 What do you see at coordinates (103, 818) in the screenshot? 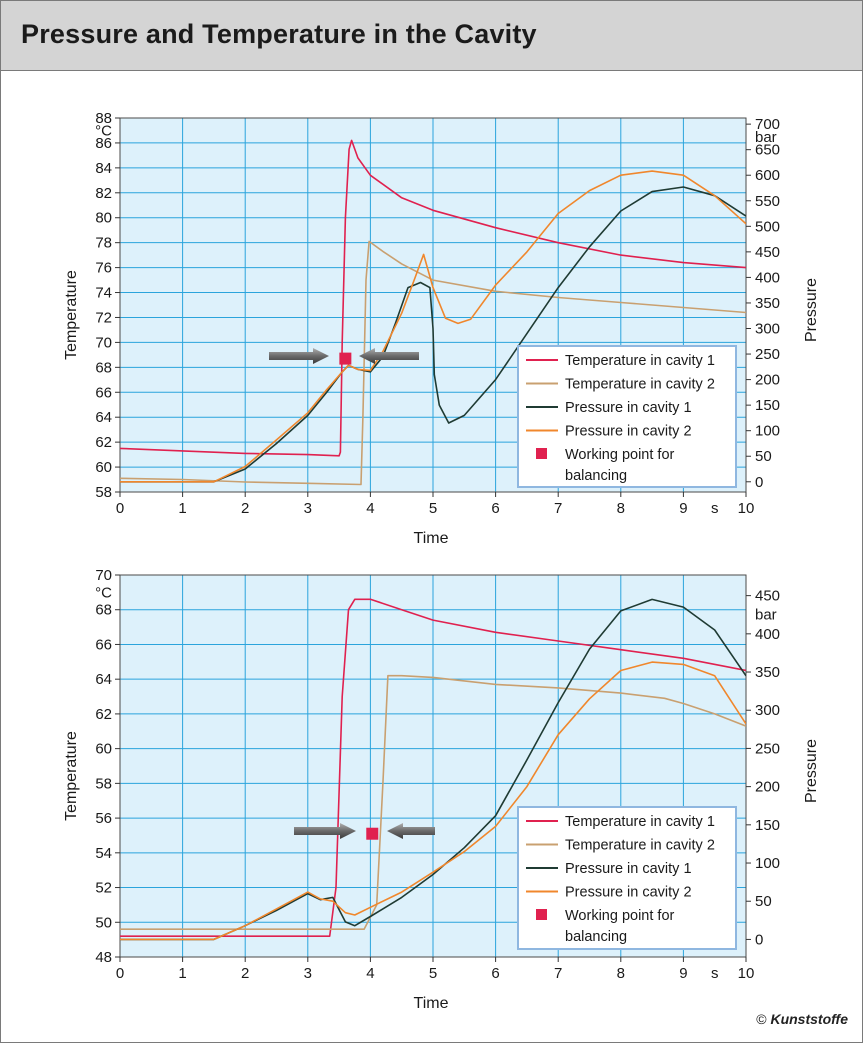
I see `y-left-tick-label: 56` at bounding box center [103, 818].